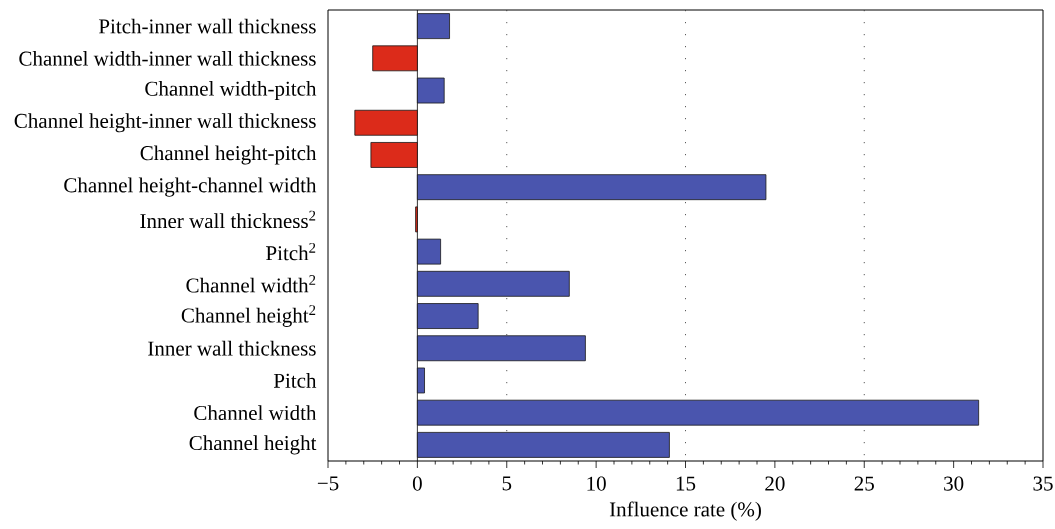 This screenshot has height=529, width=1055. I want to click on x-tick-label: 25, so click(864, 483).